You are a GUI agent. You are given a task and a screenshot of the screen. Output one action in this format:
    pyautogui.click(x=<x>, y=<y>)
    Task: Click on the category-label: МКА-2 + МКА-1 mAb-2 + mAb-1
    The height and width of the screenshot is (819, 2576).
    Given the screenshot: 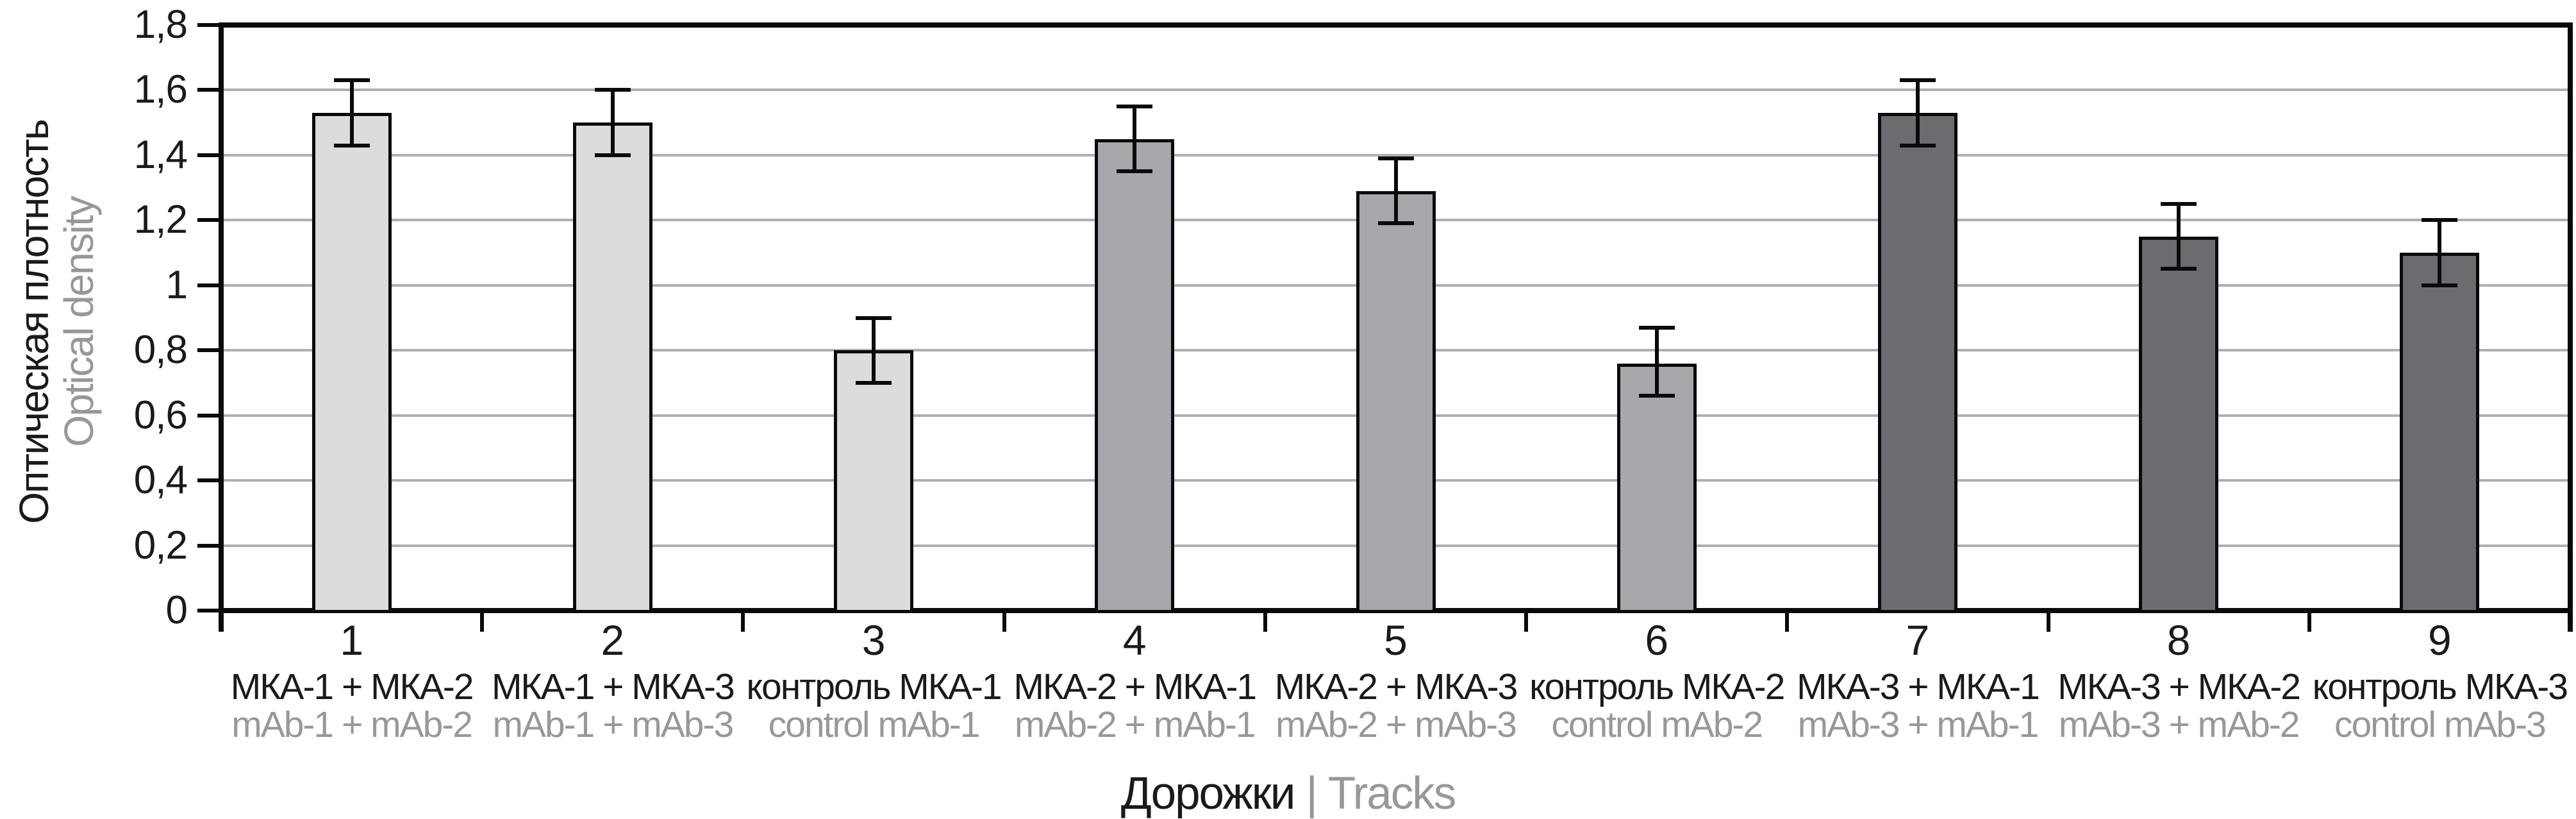 What is the action you would take?
    pyautogui.click(x=1134, y=706)
    